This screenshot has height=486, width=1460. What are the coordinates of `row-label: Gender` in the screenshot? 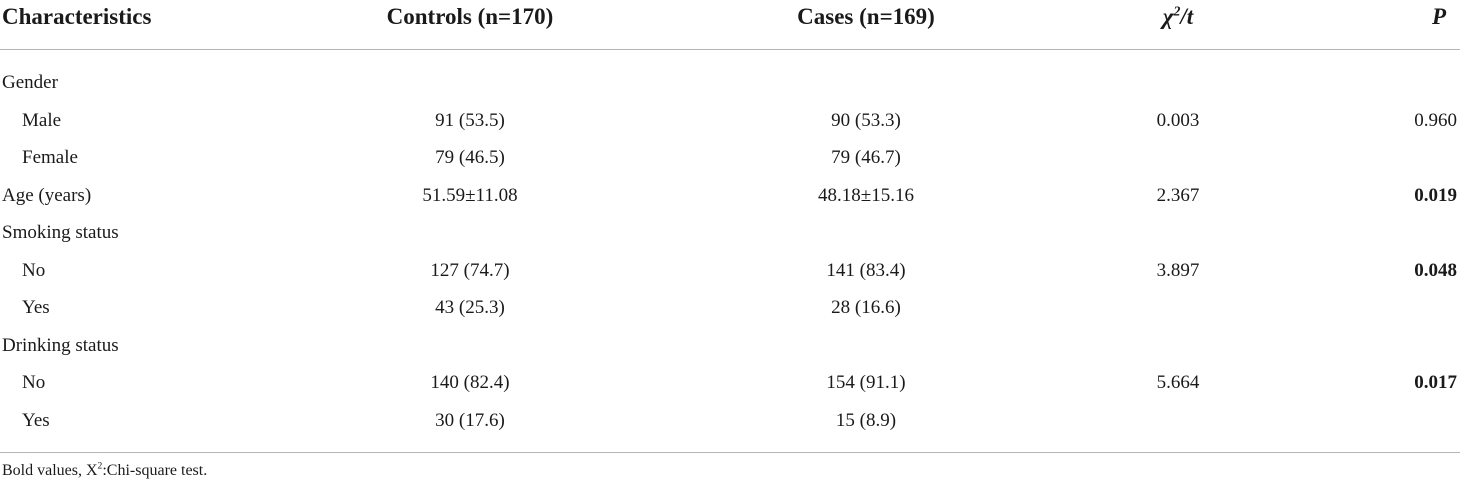 It's located at (30, 82).